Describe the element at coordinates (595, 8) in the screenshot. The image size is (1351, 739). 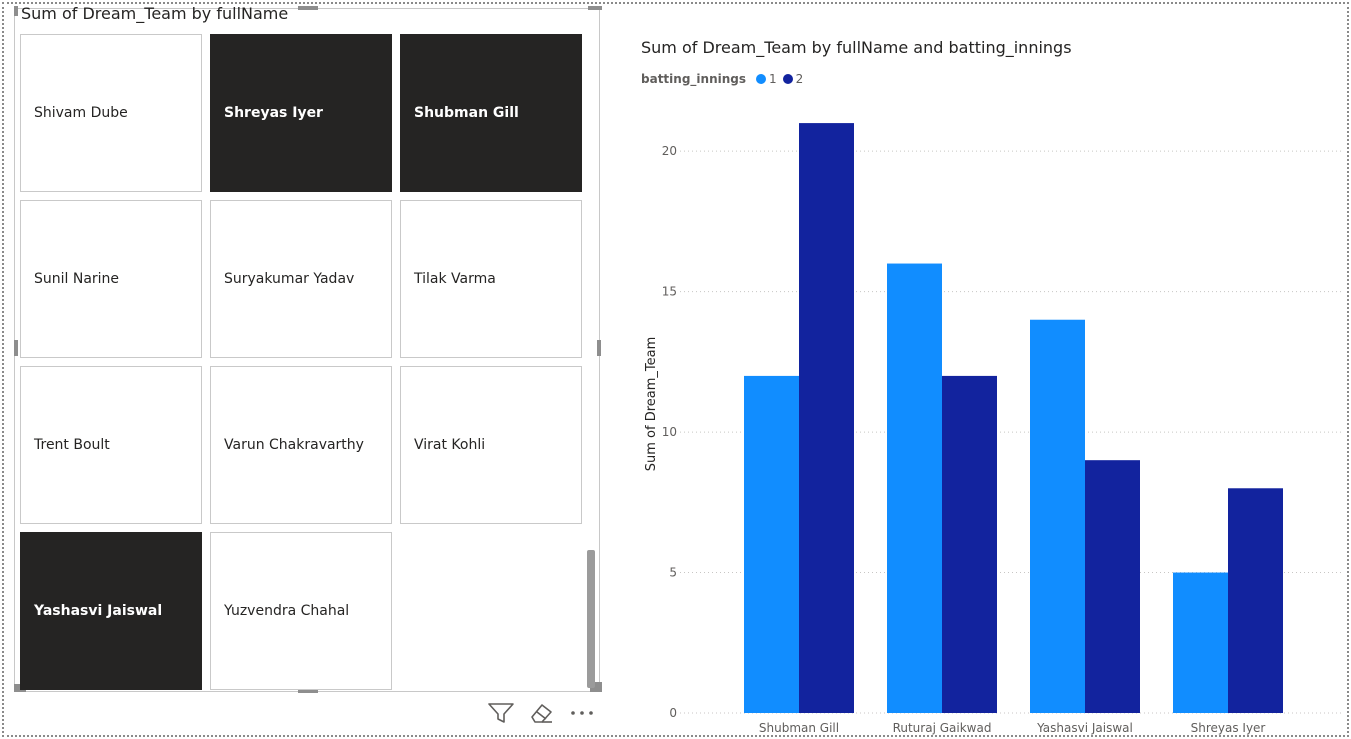
I see `resize-handle-top-right` at that location.